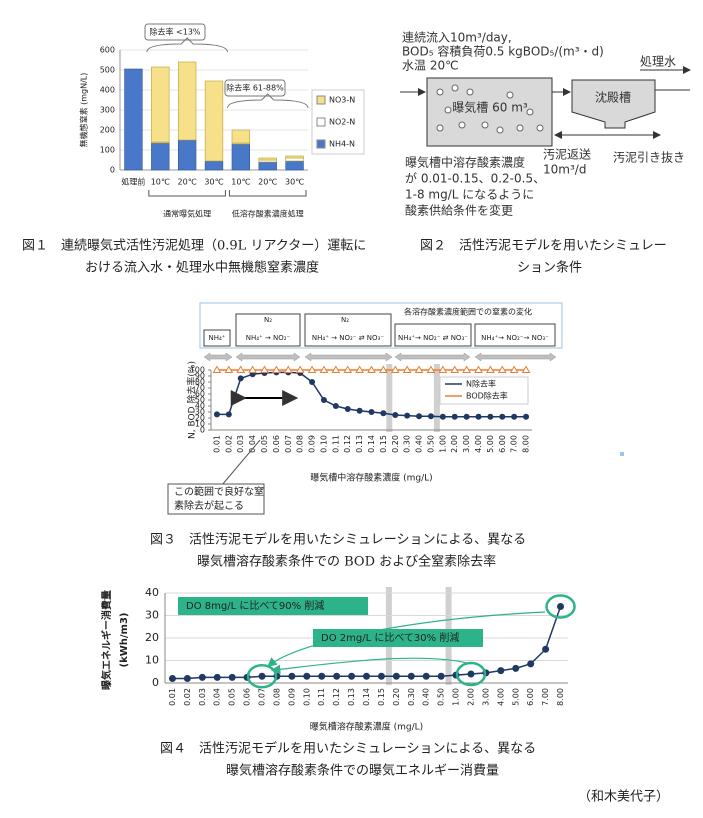 The height and width of the screenshot is (818, 703). What do you see at coordinates (613, 97) in the screenshot?
I see `clarifier-label: 沈殿槽` at bounding box center [613, 97].